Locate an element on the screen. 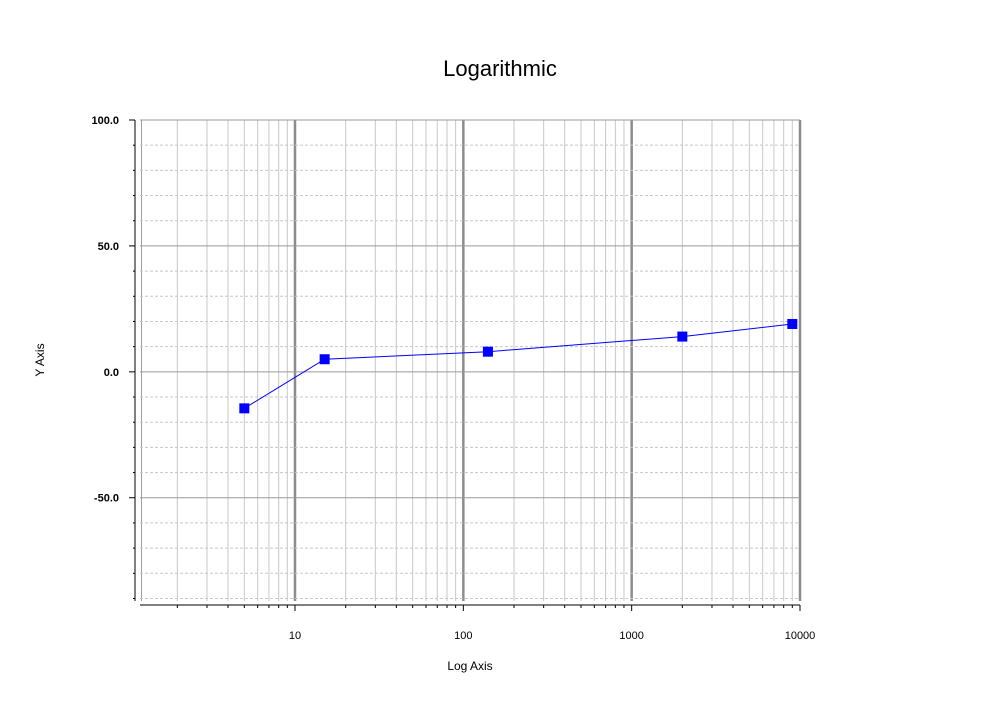 The height and width of the screenshot is (705, 1000). y-tick-label: 0.0 is located at coordinates (111, 373).